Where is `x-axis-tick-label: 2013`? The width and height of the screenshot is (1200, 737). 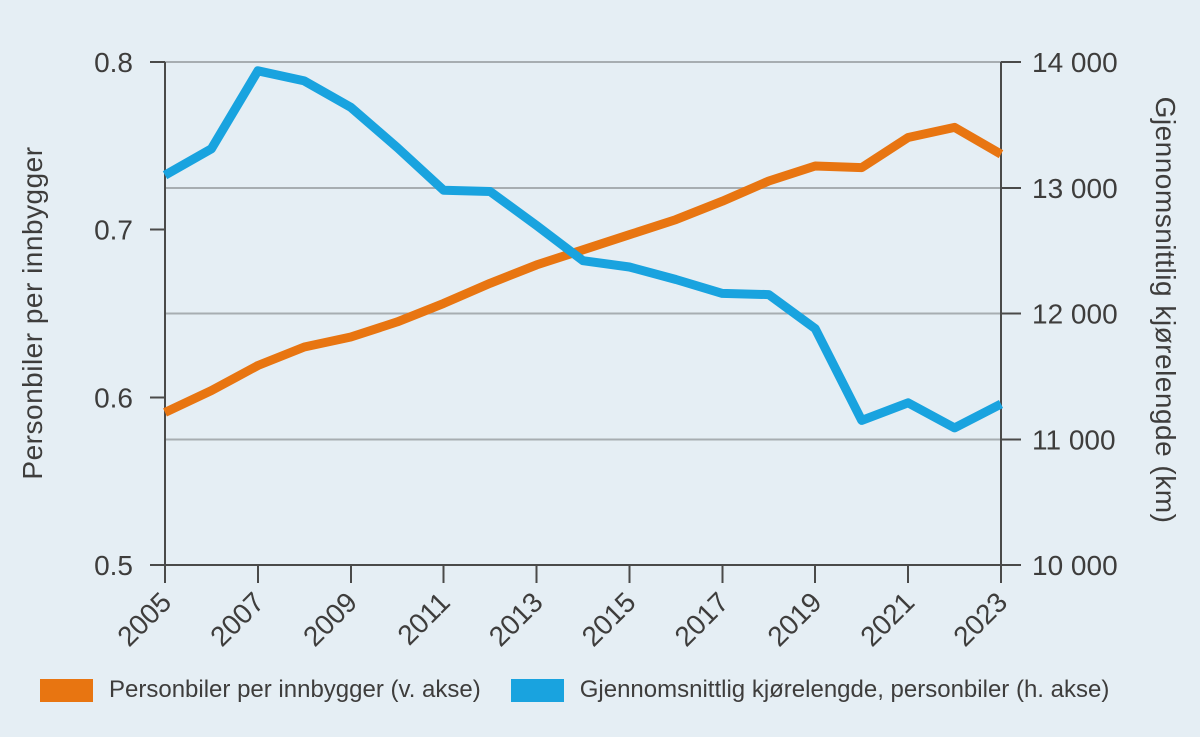
x-axis-tick-label: 2013 is located at coordinates (516, 619).